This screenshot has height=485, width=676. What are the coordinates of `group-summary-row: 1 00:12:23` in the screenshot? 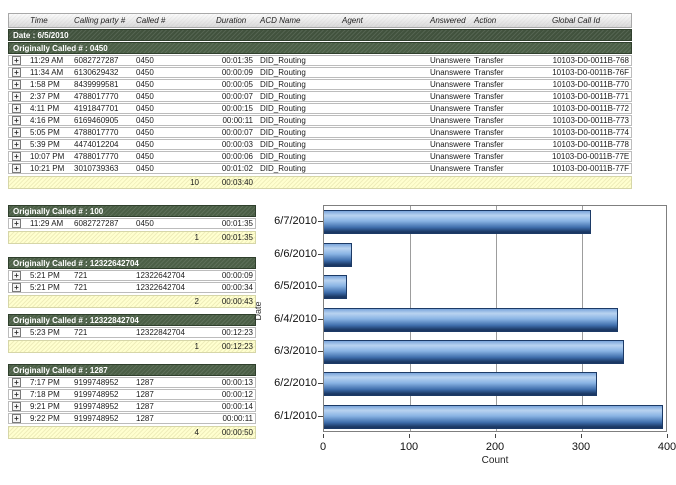 It's located at (132, 346).